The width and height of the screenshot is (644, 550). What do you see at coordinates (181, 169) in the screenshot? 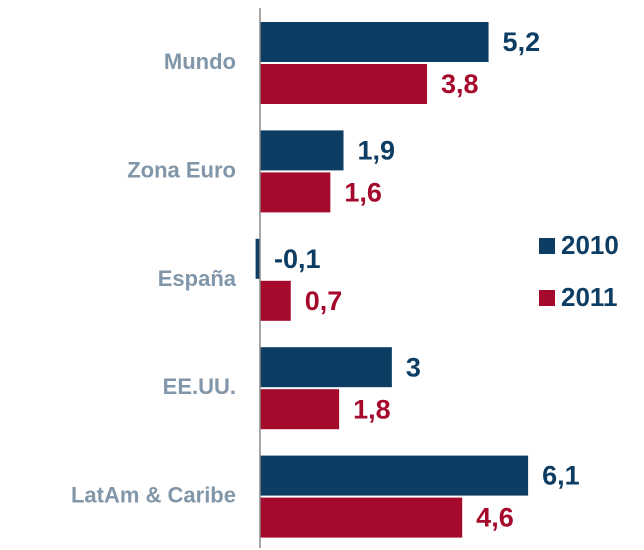
I see `category-label: Zona Euro` at bounding box center [181, 169].